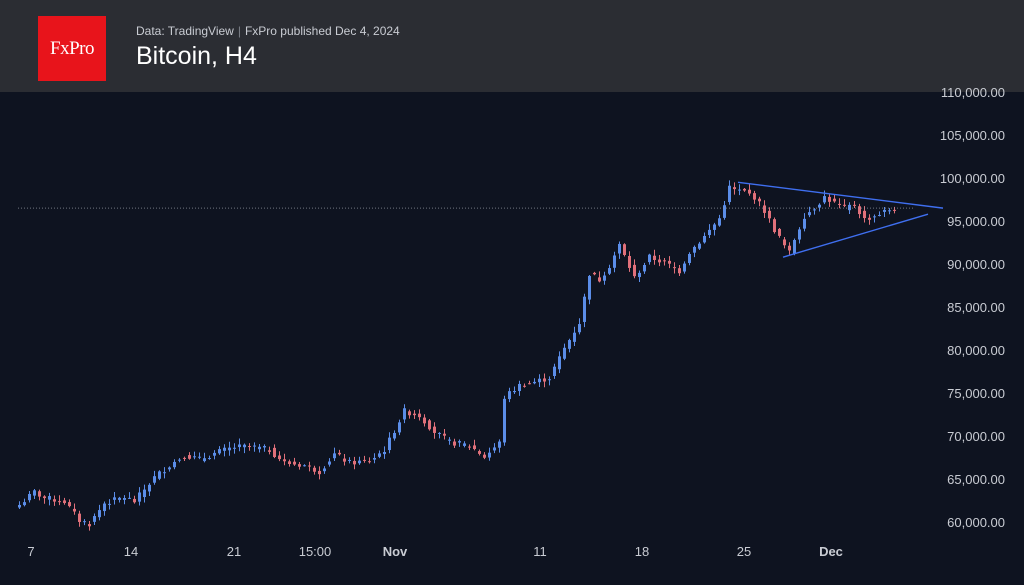 The image size is (1024, 585). What do you see at coordinates (976, 393) in the screenshot?
I see `y-tick-label: 75,000.00` at bounding box center [976, 393].